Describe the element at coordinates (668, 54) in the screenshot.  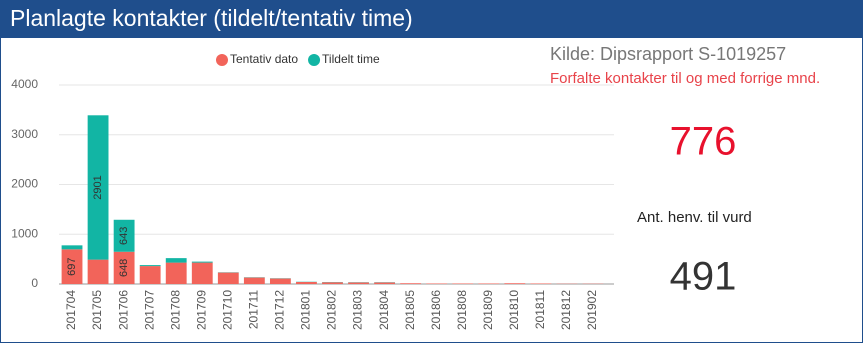
I see `source-text: Kilde: Dipsrapport S-1019257` at that location.